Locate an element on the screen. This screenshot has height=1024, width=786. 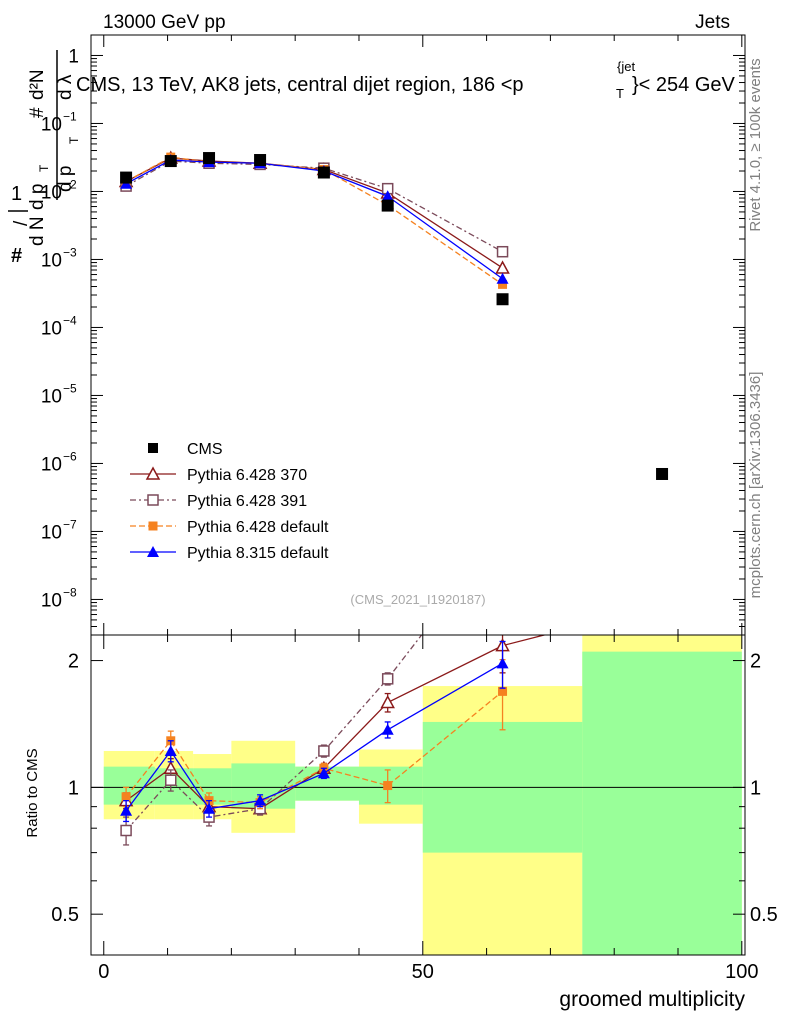
y-tick-label-main: 10 −7 is located at coordinates (59, 530).